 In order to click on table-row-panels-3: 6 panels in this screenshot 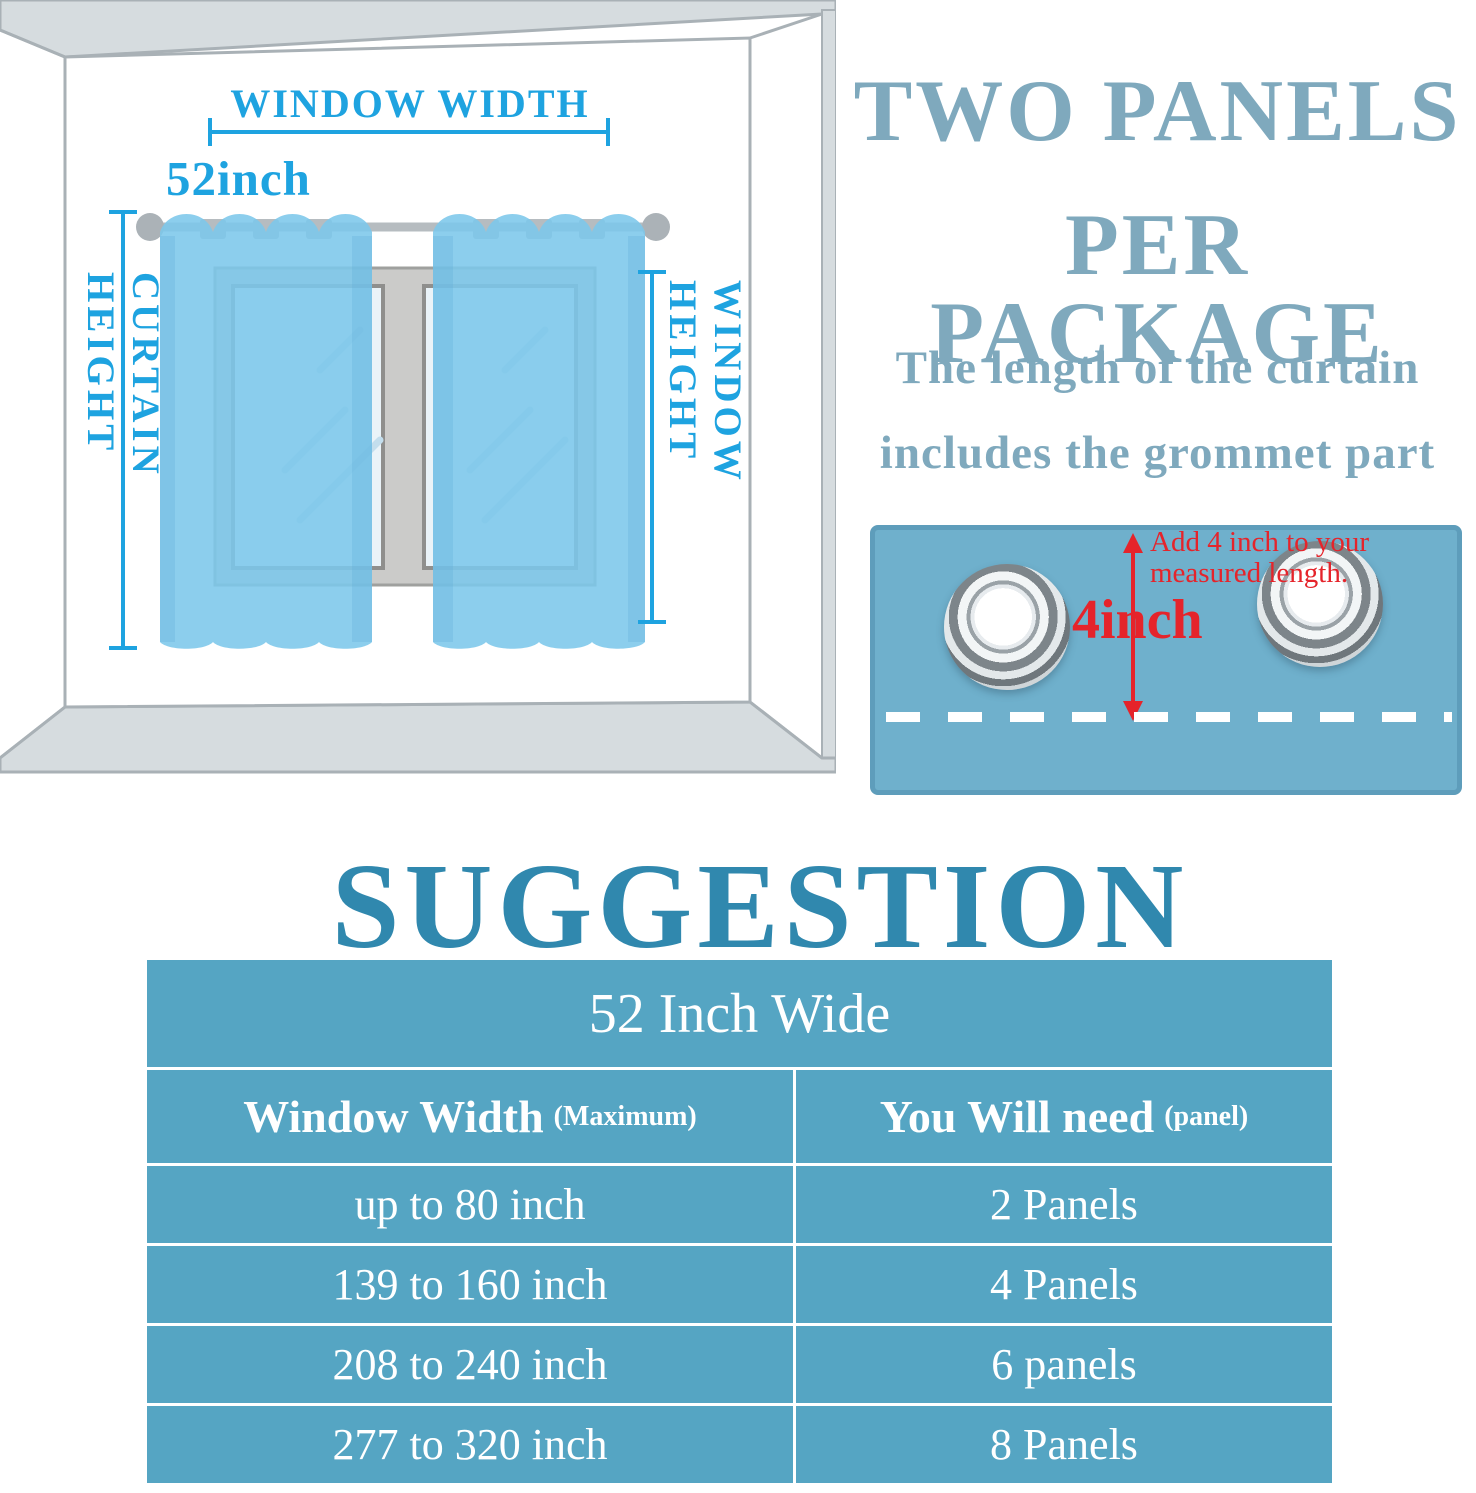, I will do `click(1064, 1364)`.